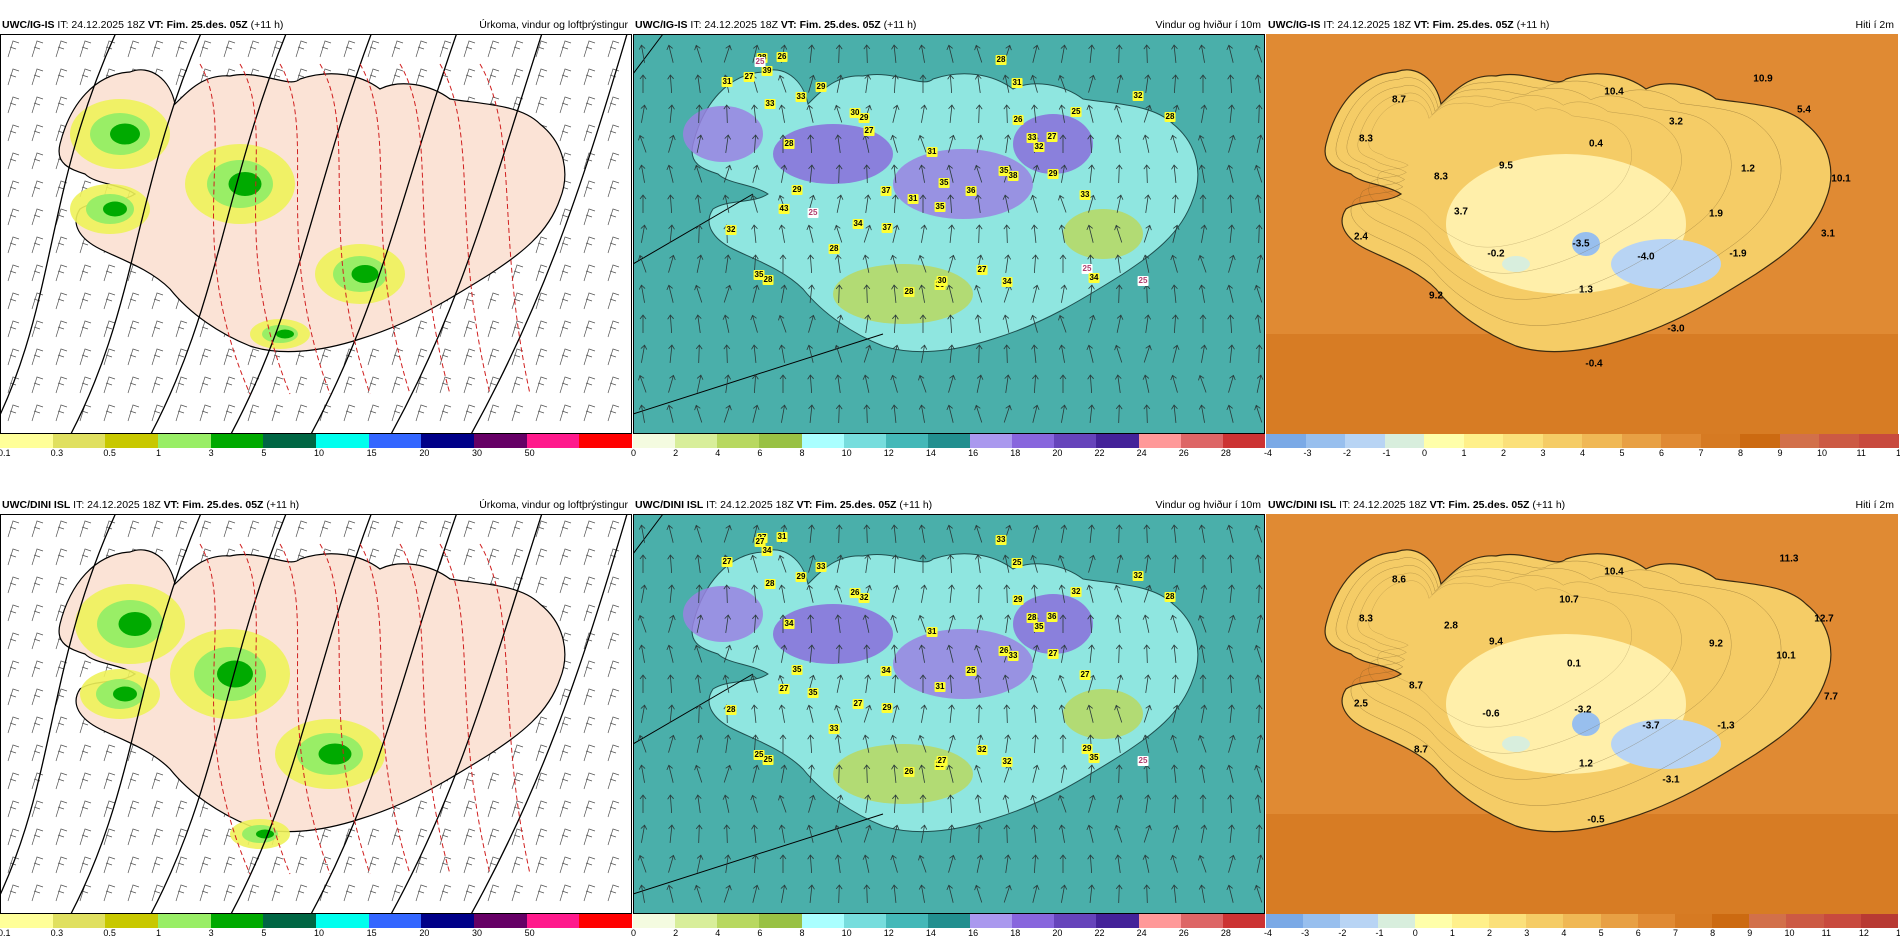  I want to click on colorbar-tick-label: 0.1, so click(5, 453).